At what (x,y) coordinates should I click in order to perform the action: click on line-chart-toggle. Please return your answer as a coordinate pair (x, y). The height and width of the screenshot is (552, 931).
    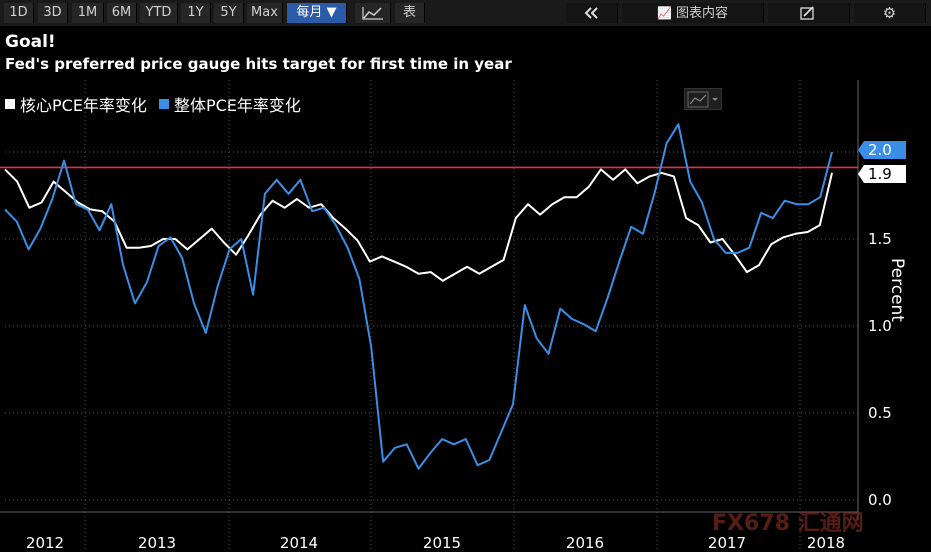
    Looking at the image, I should click on (373, 13).